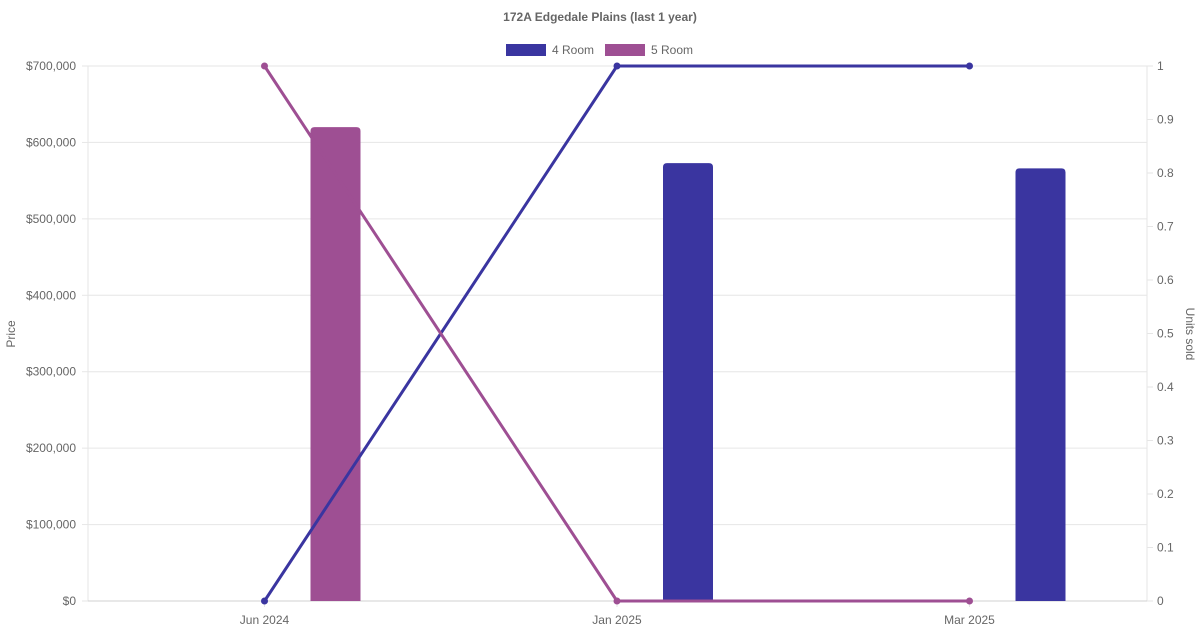 The width and height of the screenshot is (1200, 630). What do you see at coordinates (649, 50) in the screenshot?
I see `legend-item-5-room: 5 Room` at bounding box center [649, 50].